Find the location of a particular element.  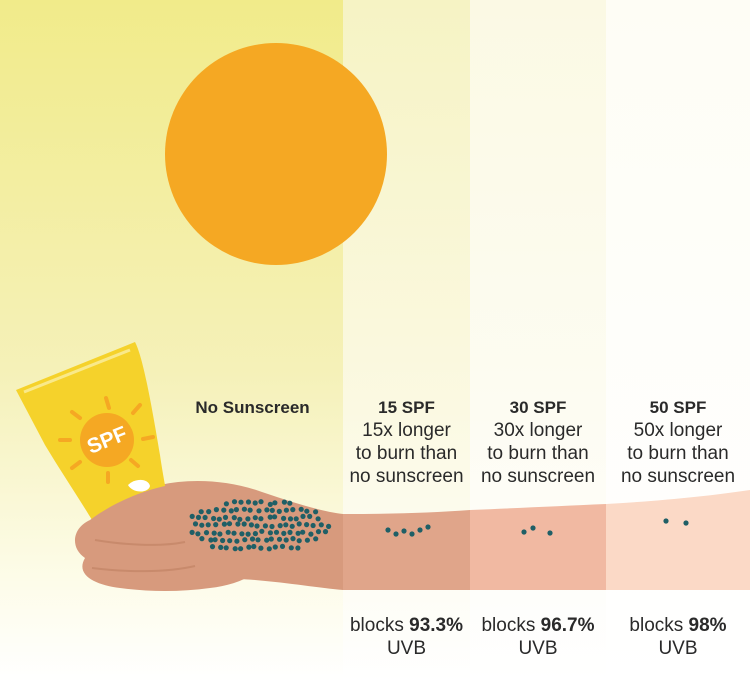

freckles-15-spf is located at coordinates (408, 530).